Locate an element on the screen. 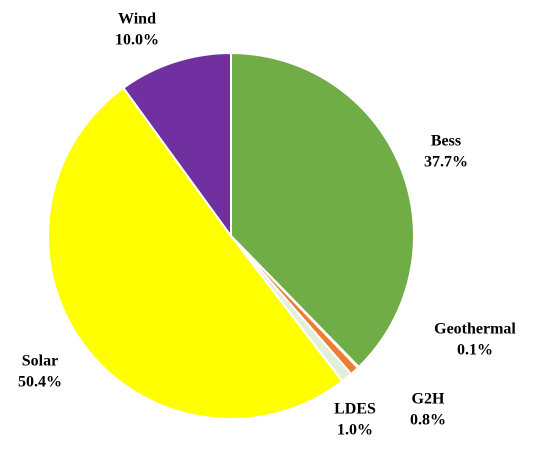 This screenshot has height=455, width=536. slice-label: Wind is located at coordinates (137, 19).